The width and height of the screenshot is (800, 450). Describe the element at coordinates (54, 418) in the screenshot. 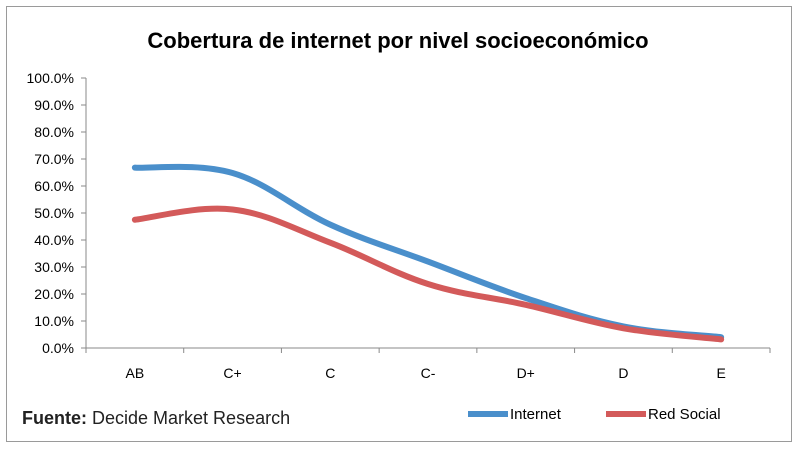

I see `source-label: Fuente:` at that location.